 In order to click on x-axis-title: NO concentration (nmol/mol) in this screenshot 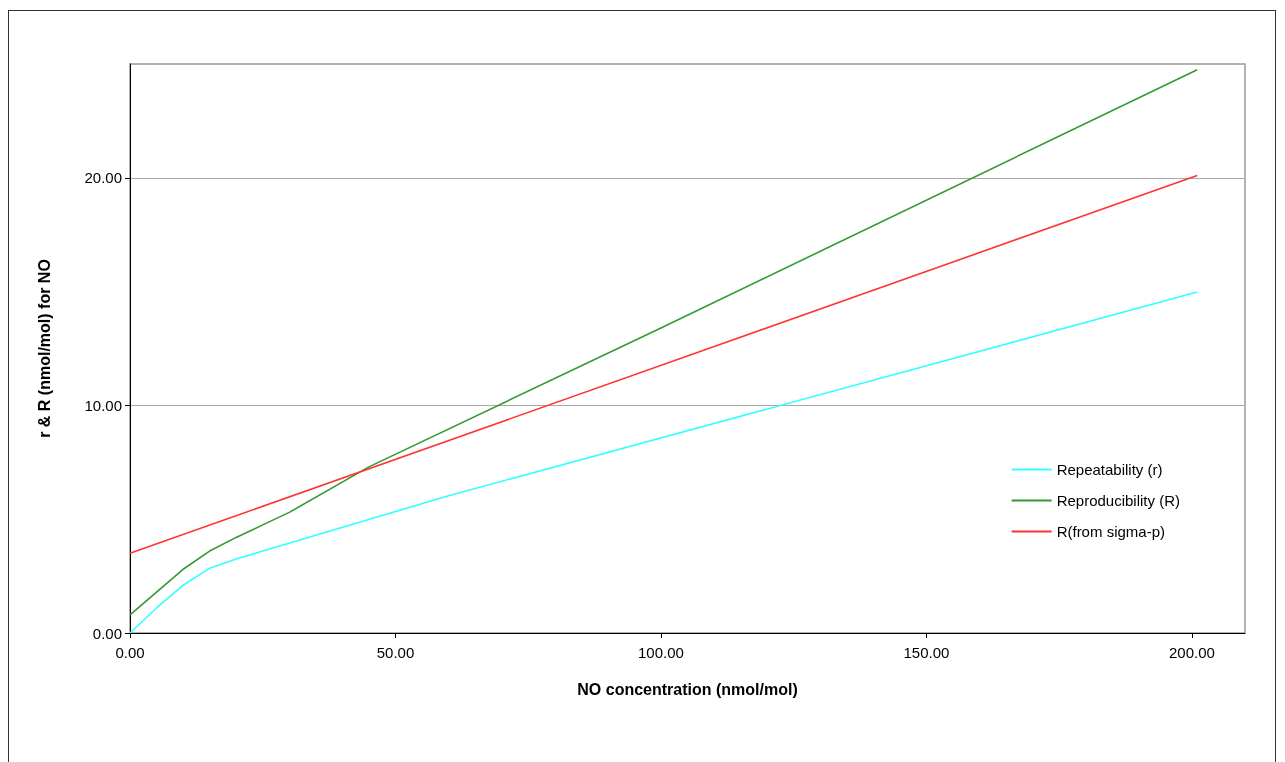, I will do `click(687, 689)`.